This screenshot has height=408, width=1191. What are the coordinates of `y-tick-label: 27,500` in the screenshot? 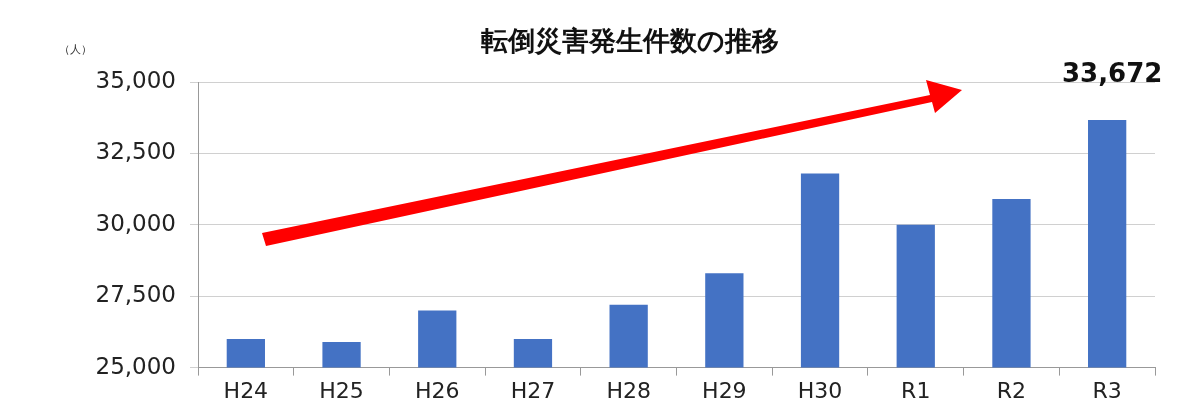 It's located at (135, 294).